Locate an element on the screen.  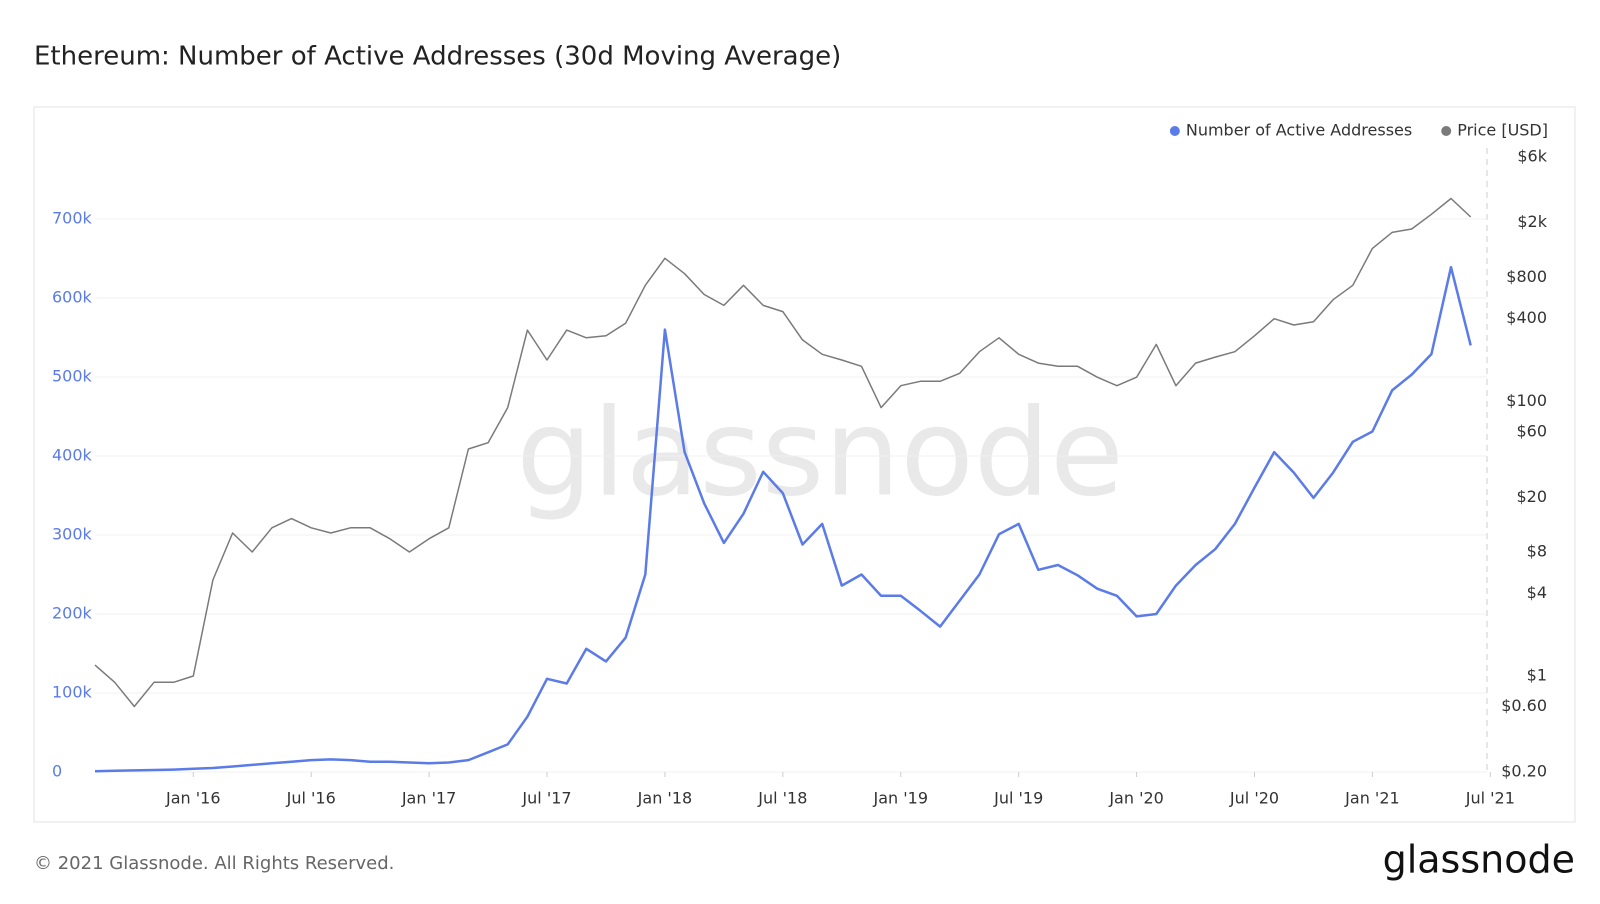
y-tick-label: 500k is located at coordinates (72, 376).